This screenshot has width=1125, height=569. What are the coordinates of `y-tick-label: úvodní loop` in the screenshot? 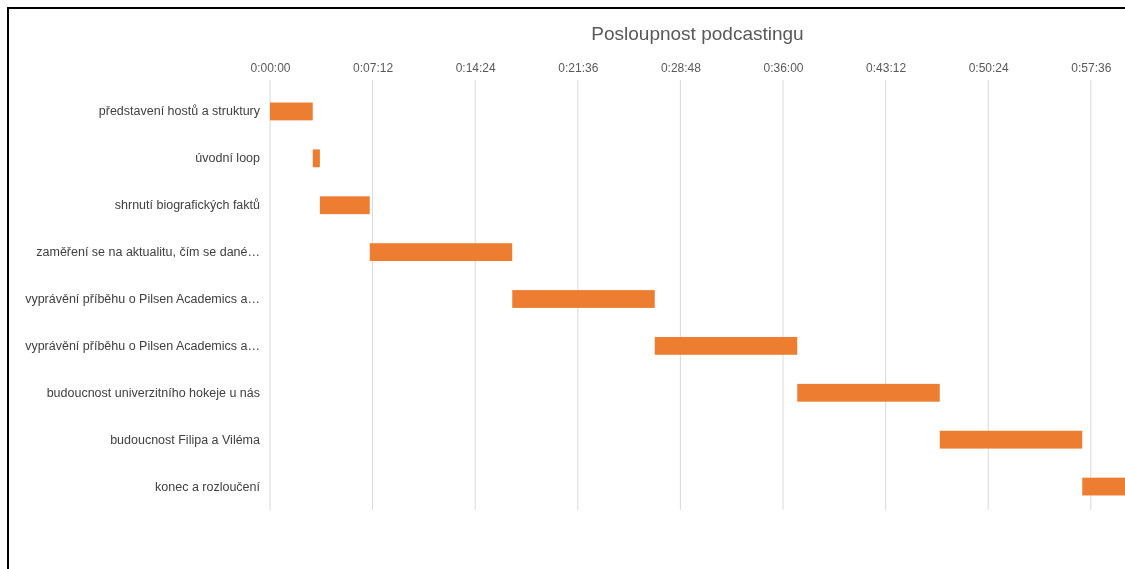 It's located at (228, 158).